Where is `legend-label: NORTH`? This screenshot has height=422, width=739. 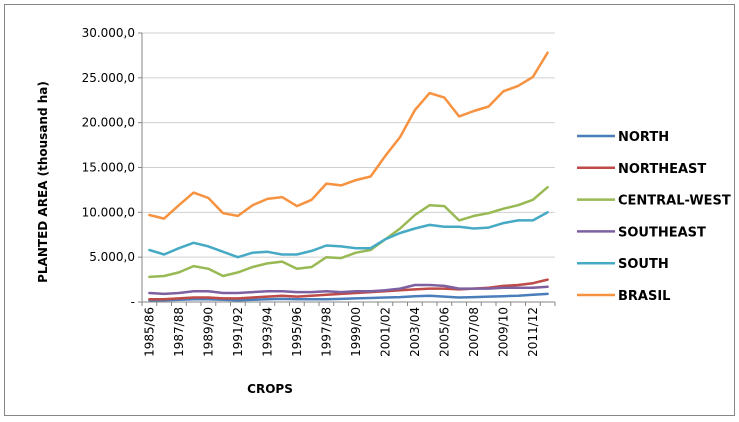
legend-label: NORTH is located at coordinates (643, 137).